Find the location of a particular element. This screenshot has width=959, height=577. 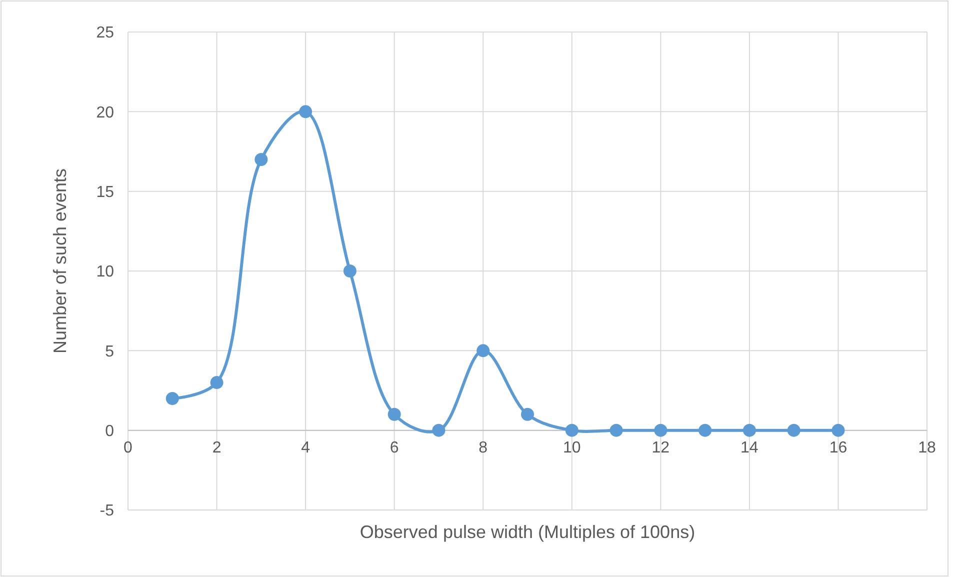

x-tick-label: 2 is located at coordinates (217, 447).